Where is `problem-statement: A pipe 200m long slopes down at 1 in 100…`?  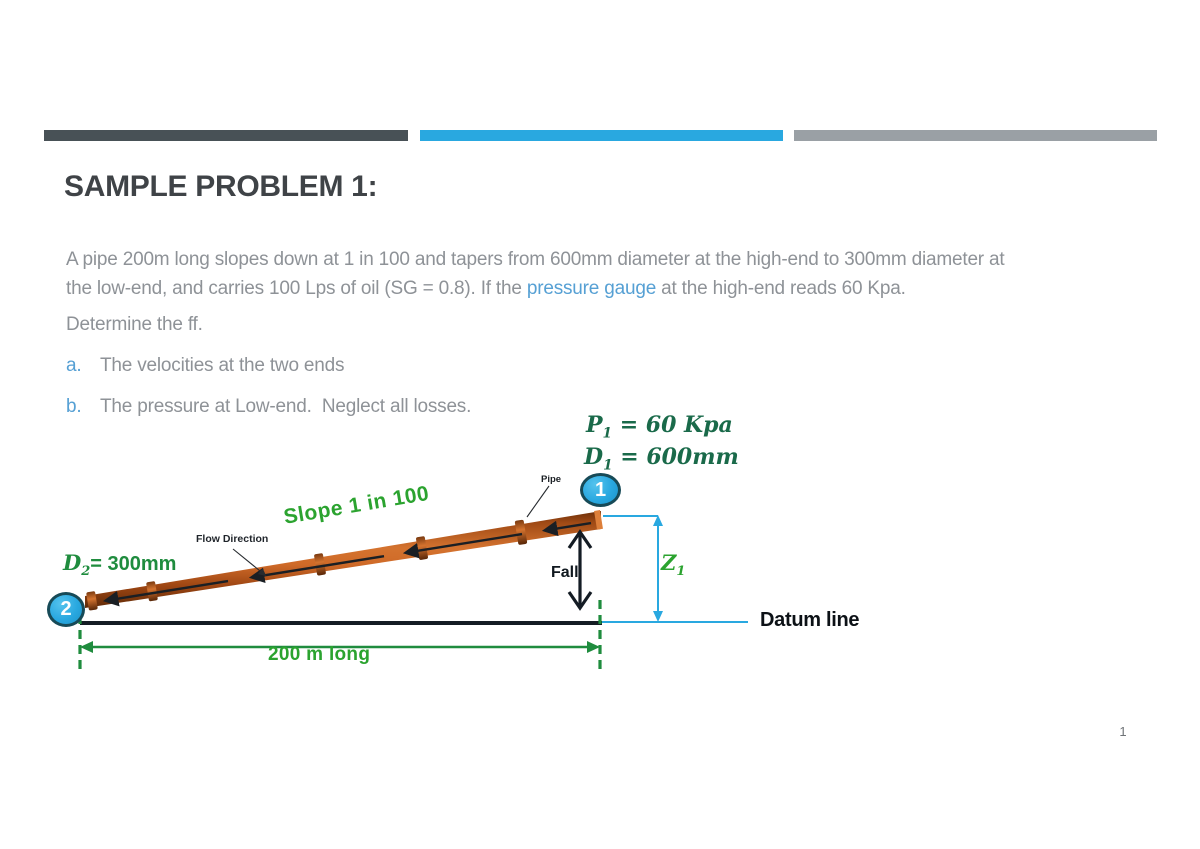 problem-statement: A pipe 200m long slopes down at 1 in 100… is located at coordinates (606, 274).